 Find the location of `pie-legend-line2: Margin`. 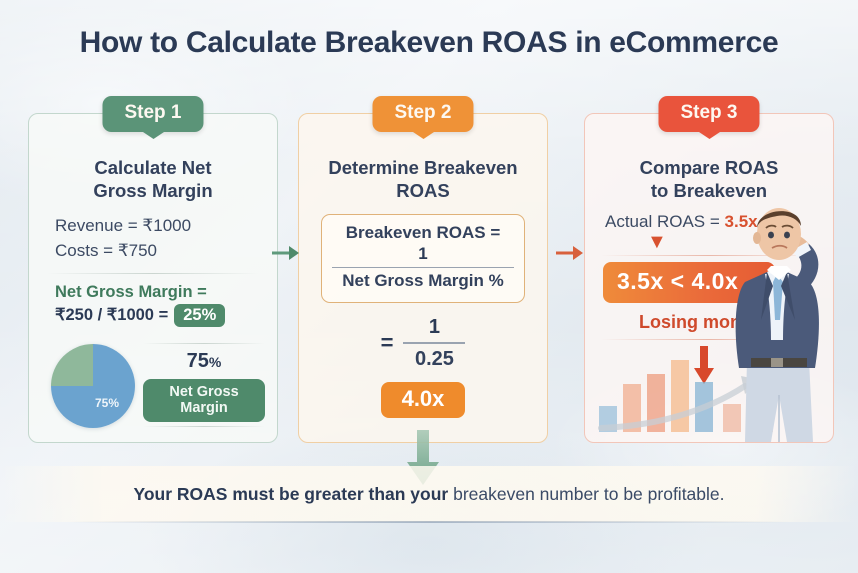

pie-legend-line2: Margin is located at coordinates (204, 408).